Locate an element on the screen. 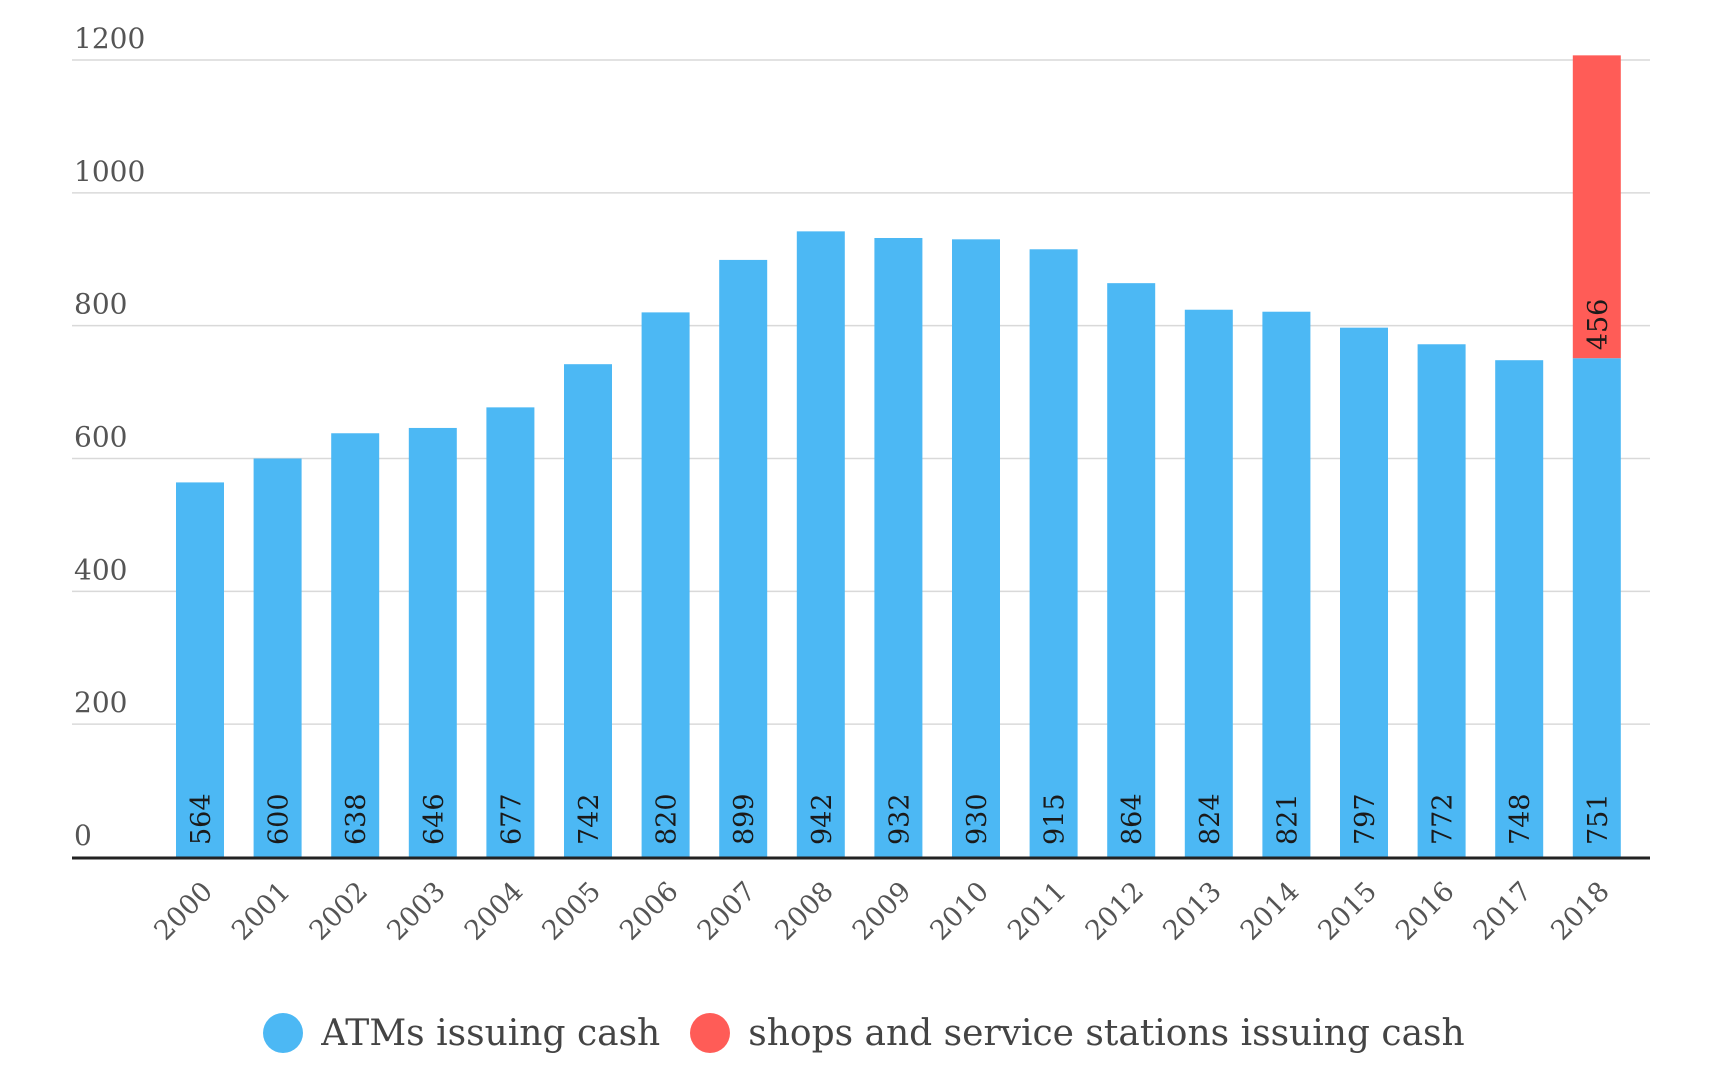 The height and width of the screenshot is (1080, 1728). bar-atms-2009 is located at coordinates (898, 547).